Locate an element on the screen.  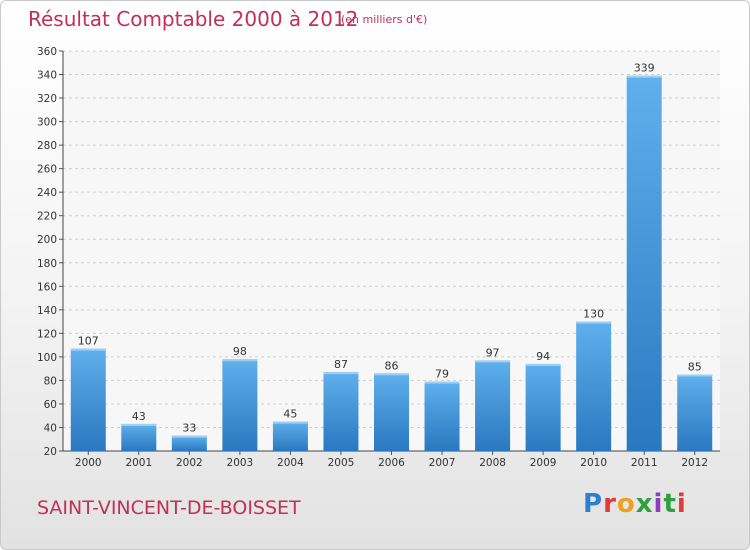
logo-letter: o is located at coordinates (626, 504).